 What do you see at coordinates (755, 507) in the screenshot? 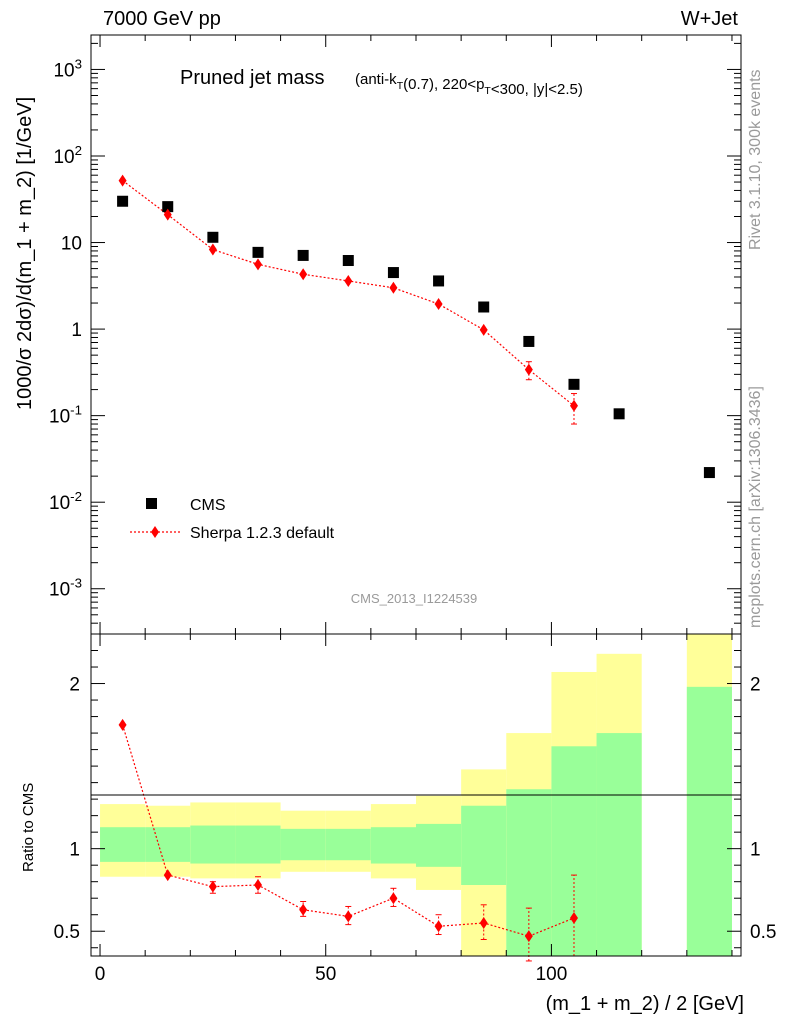
I see `mcplots-label: mcplots.cern.ch [arXiv:1306.3436]` at bounding box center [755, 507].